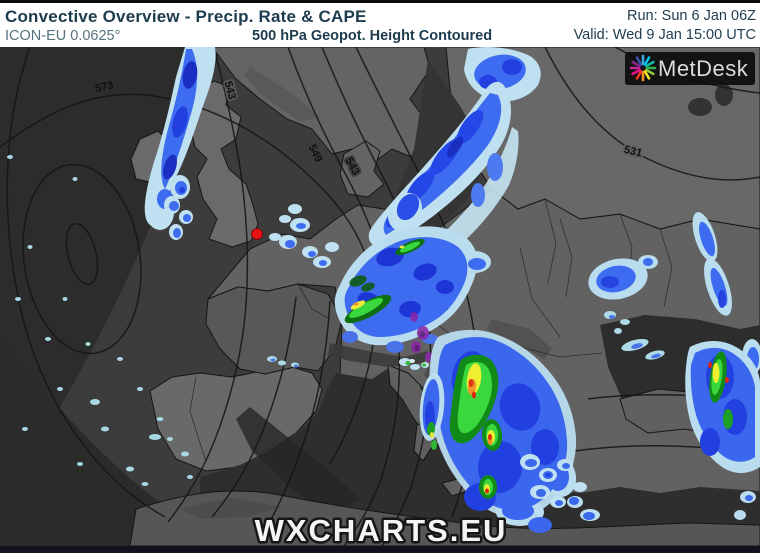 This screenshot has height=553, width=760. I want to click on balearic-dark-patch, so click(298, 462).